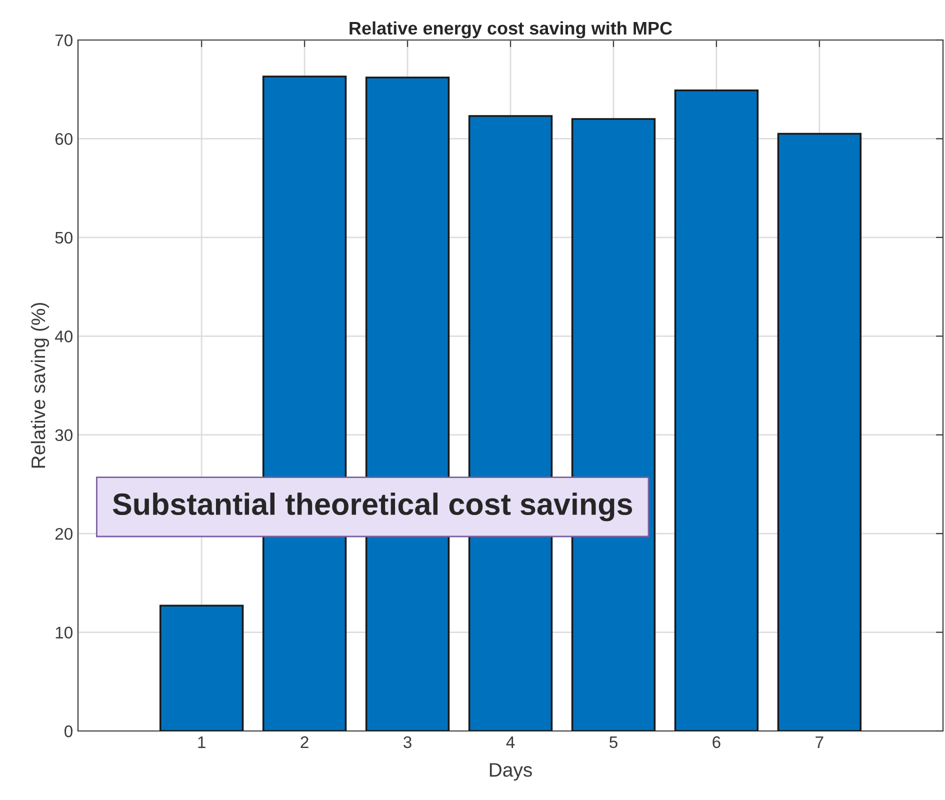 The image size is (945, 800). Describe the element at coordinates (510, 742) in the screenshot. I see `x-tick-label: 4` at that location.